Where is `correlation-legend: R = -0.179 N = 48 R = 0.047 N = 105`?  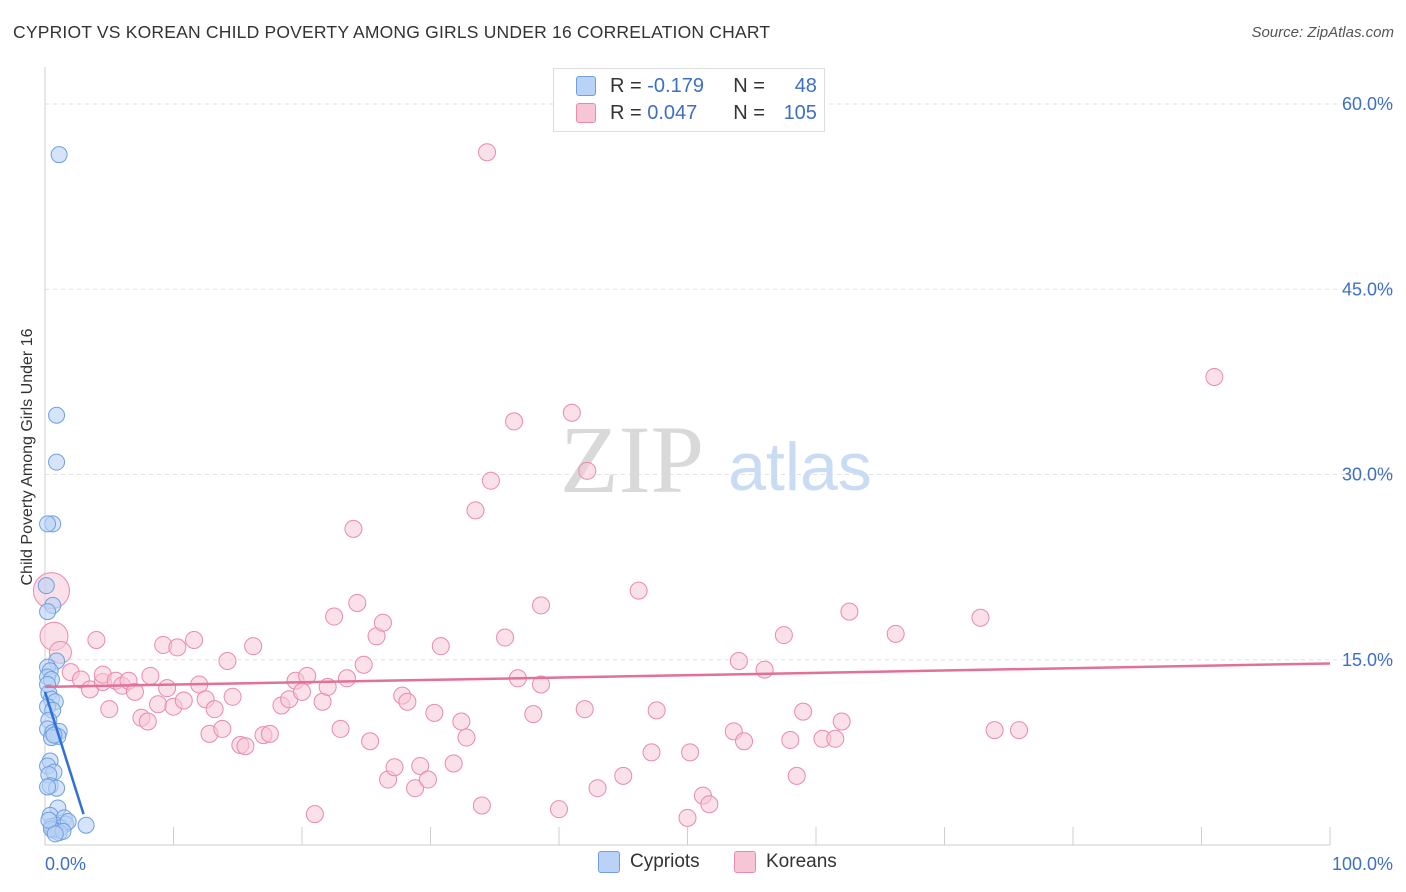
correlation-legend: R = -0.179 N = 48 R = 0.047 N = 105 is located at coordinates (689, 100).